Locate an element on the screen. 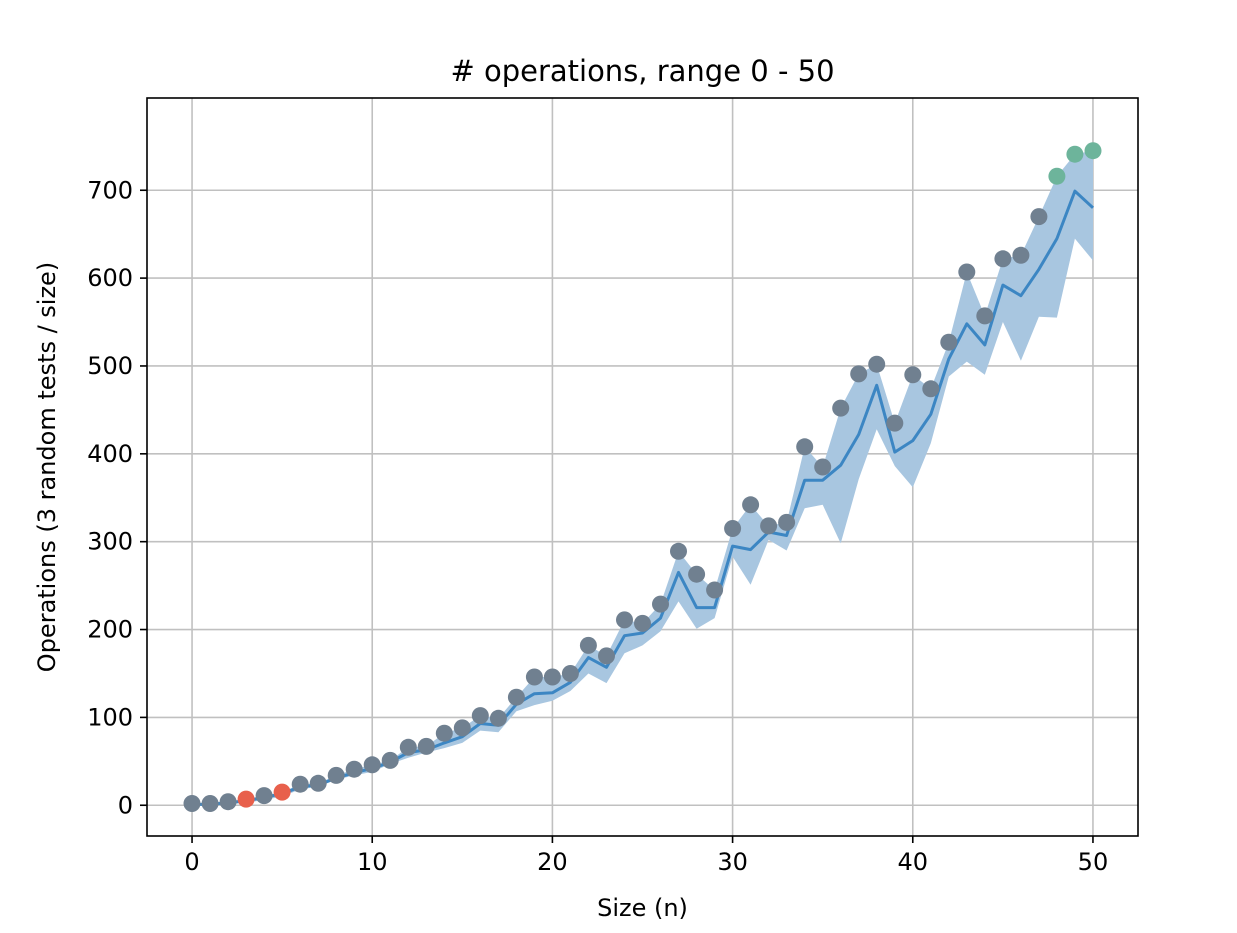  x-tick-label: 30 is located at coordinates (732, 862).